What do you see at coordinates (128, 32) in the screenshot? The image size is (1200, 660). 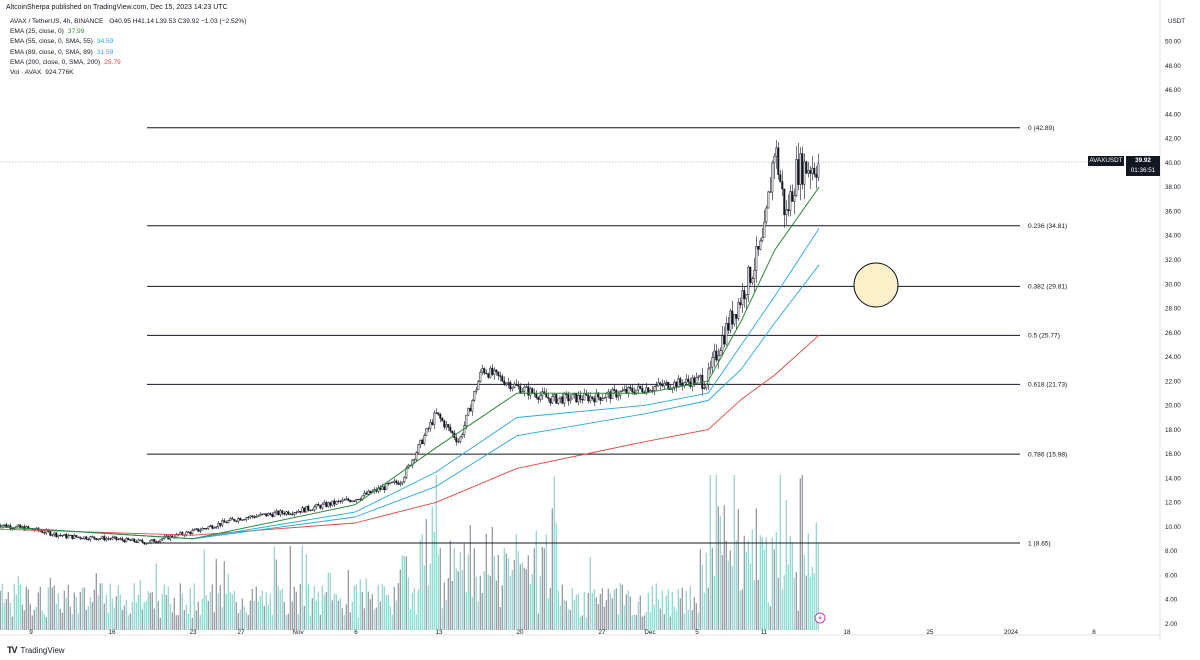 I see `legend-indicator: EMA (25, close, 0) 37.99` at bounding box center [128, 32].